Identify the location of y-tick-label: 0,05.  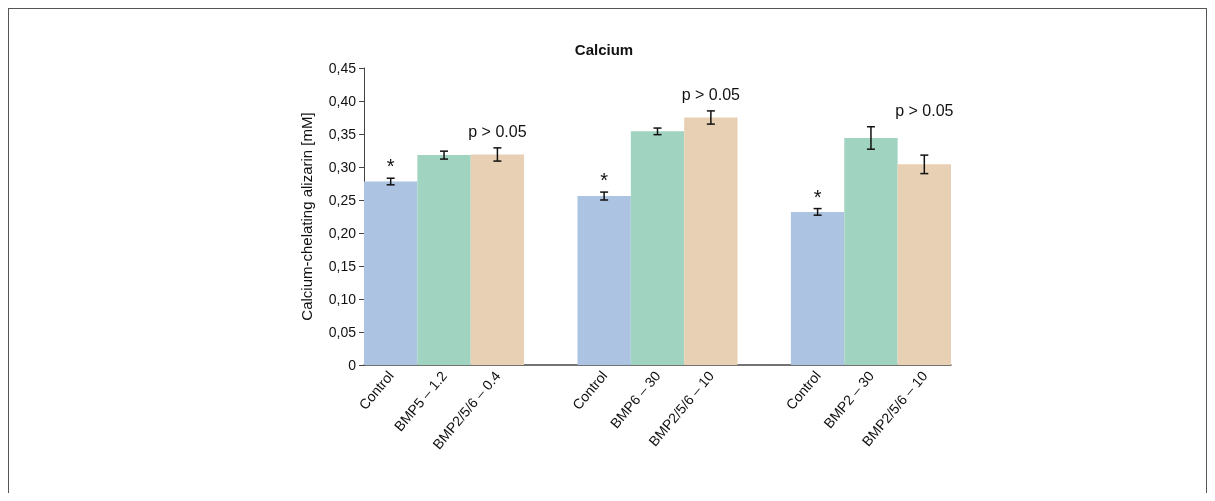
(342, 332).